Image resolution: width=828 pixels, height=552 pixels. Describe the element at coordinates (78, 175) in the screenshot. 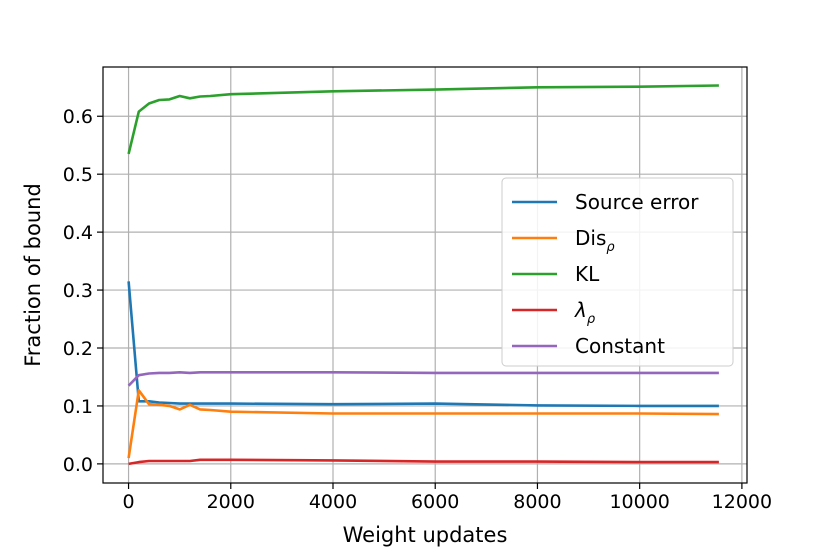

I see `y-tick-label: 0.5` at that location.